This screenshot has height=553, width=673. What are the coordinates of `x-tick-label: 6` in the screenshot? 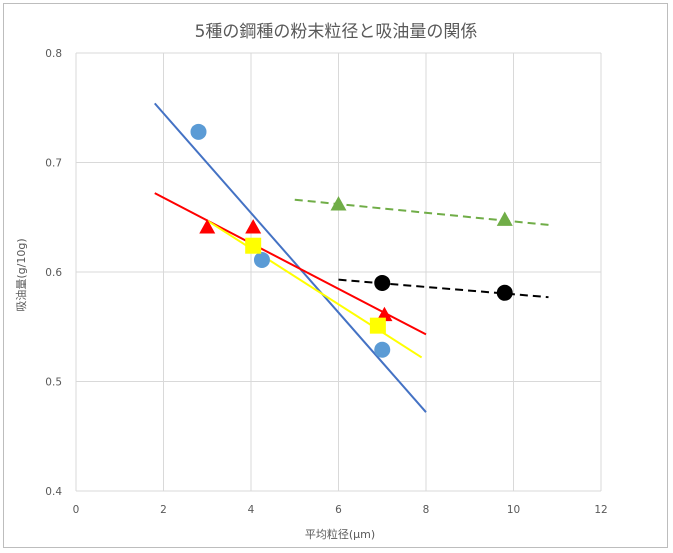 It's located at (338, 510).